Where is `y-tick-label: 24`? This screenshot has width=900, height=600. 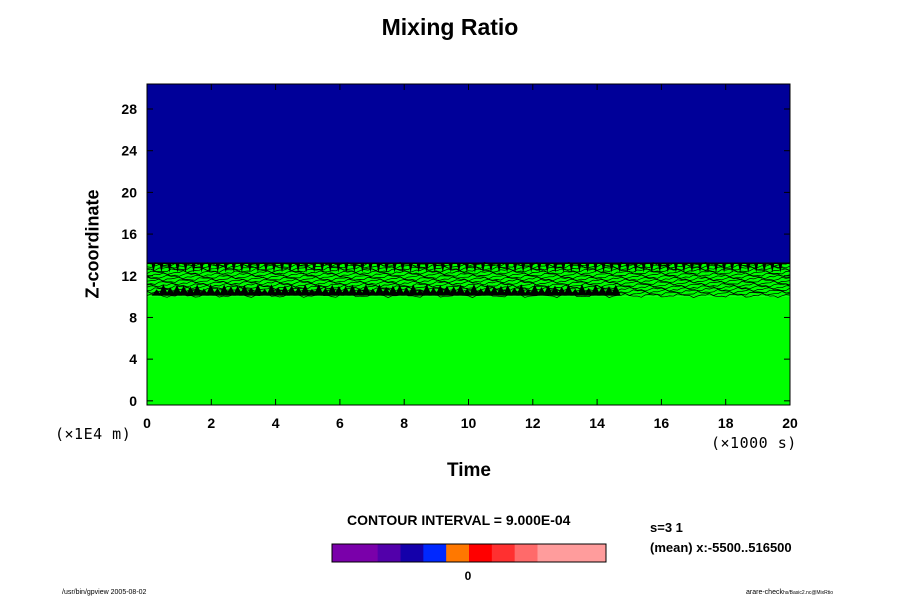 y-tick-label: 24 is located at coordinates (129, 151).